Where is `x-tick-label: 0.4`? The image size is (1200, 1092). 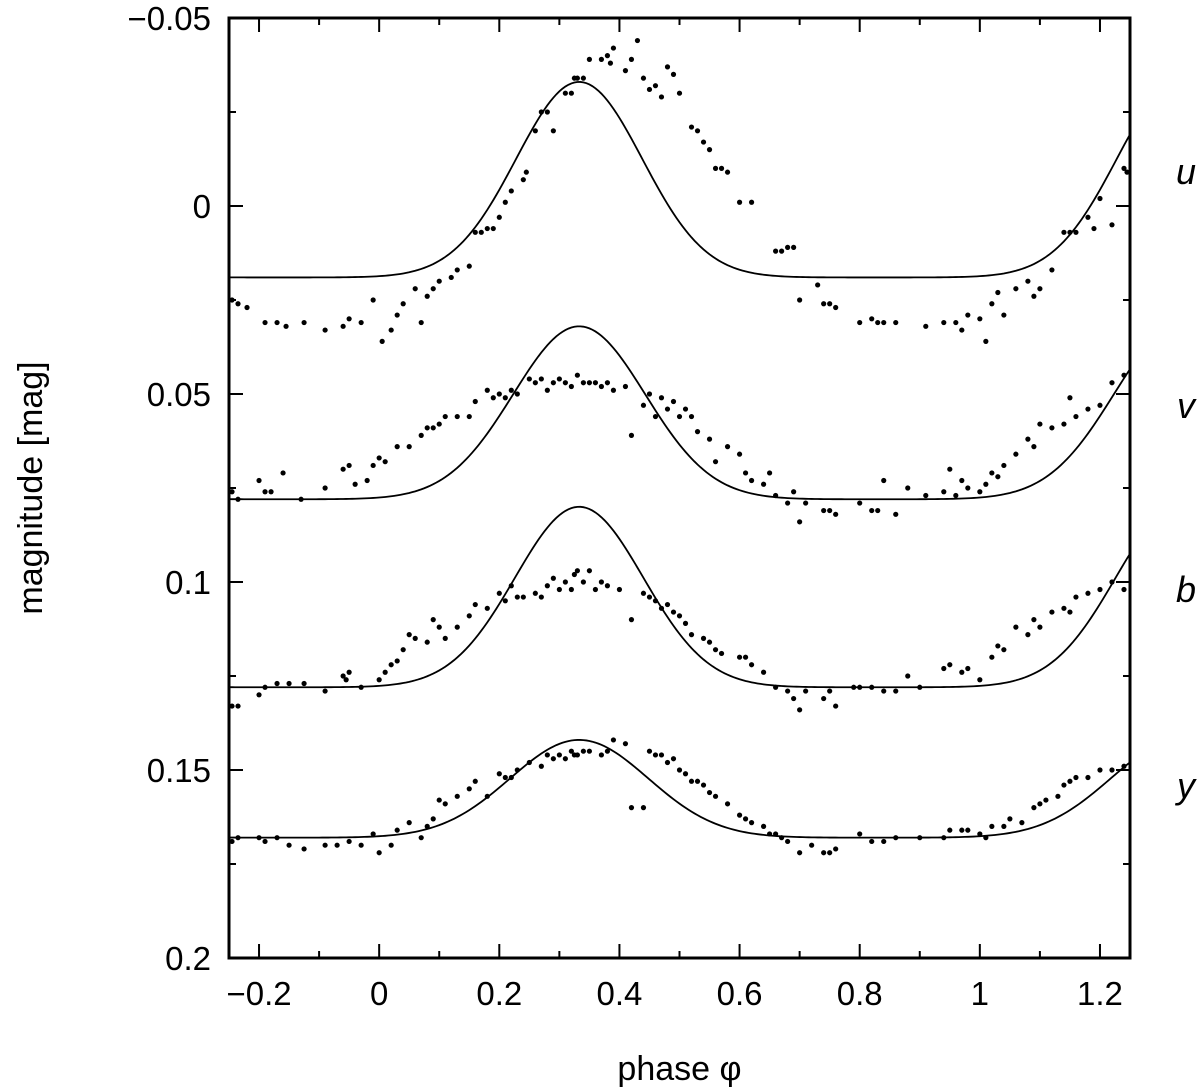 x-tick-label: 0.4 is located at coordinates (619, 993).